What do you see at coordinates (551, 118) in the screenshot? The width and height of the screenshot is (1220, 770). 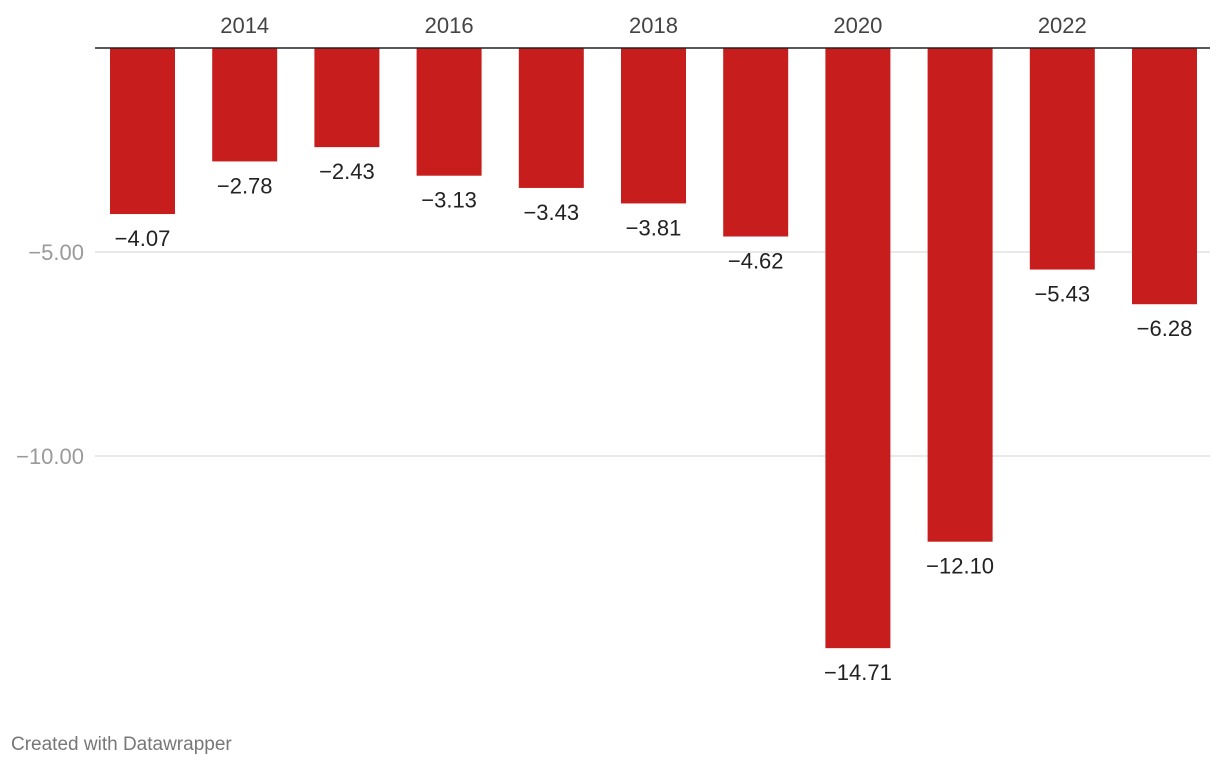 I see `bar-2017` at bounding box center [551, 118].